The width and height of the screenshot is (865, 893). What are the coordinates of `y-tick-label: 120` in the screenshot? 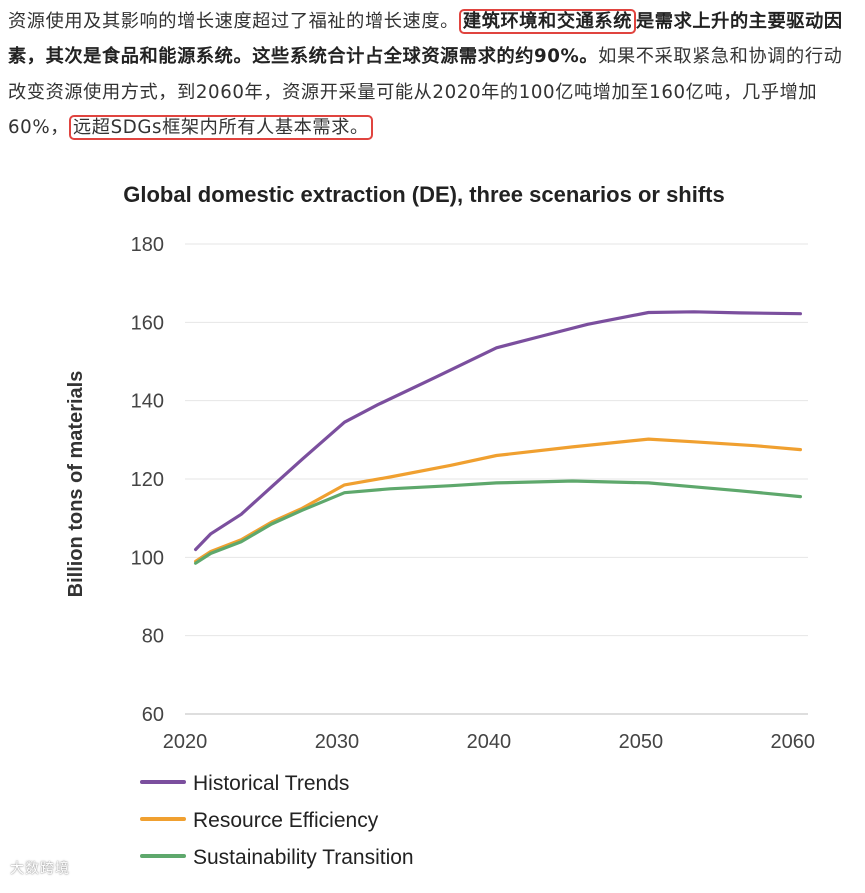 It's located at (147, 480).